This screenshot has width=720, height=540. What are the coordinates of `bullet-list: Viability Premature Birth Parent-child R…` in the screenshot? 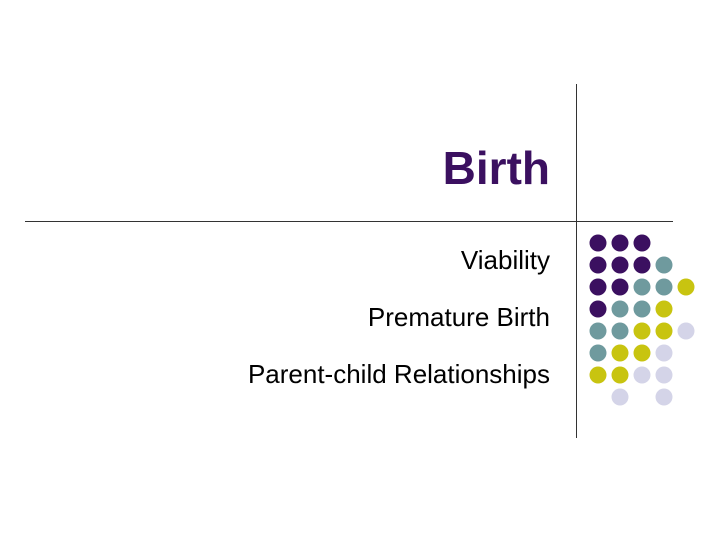 It's located at (399, 331).